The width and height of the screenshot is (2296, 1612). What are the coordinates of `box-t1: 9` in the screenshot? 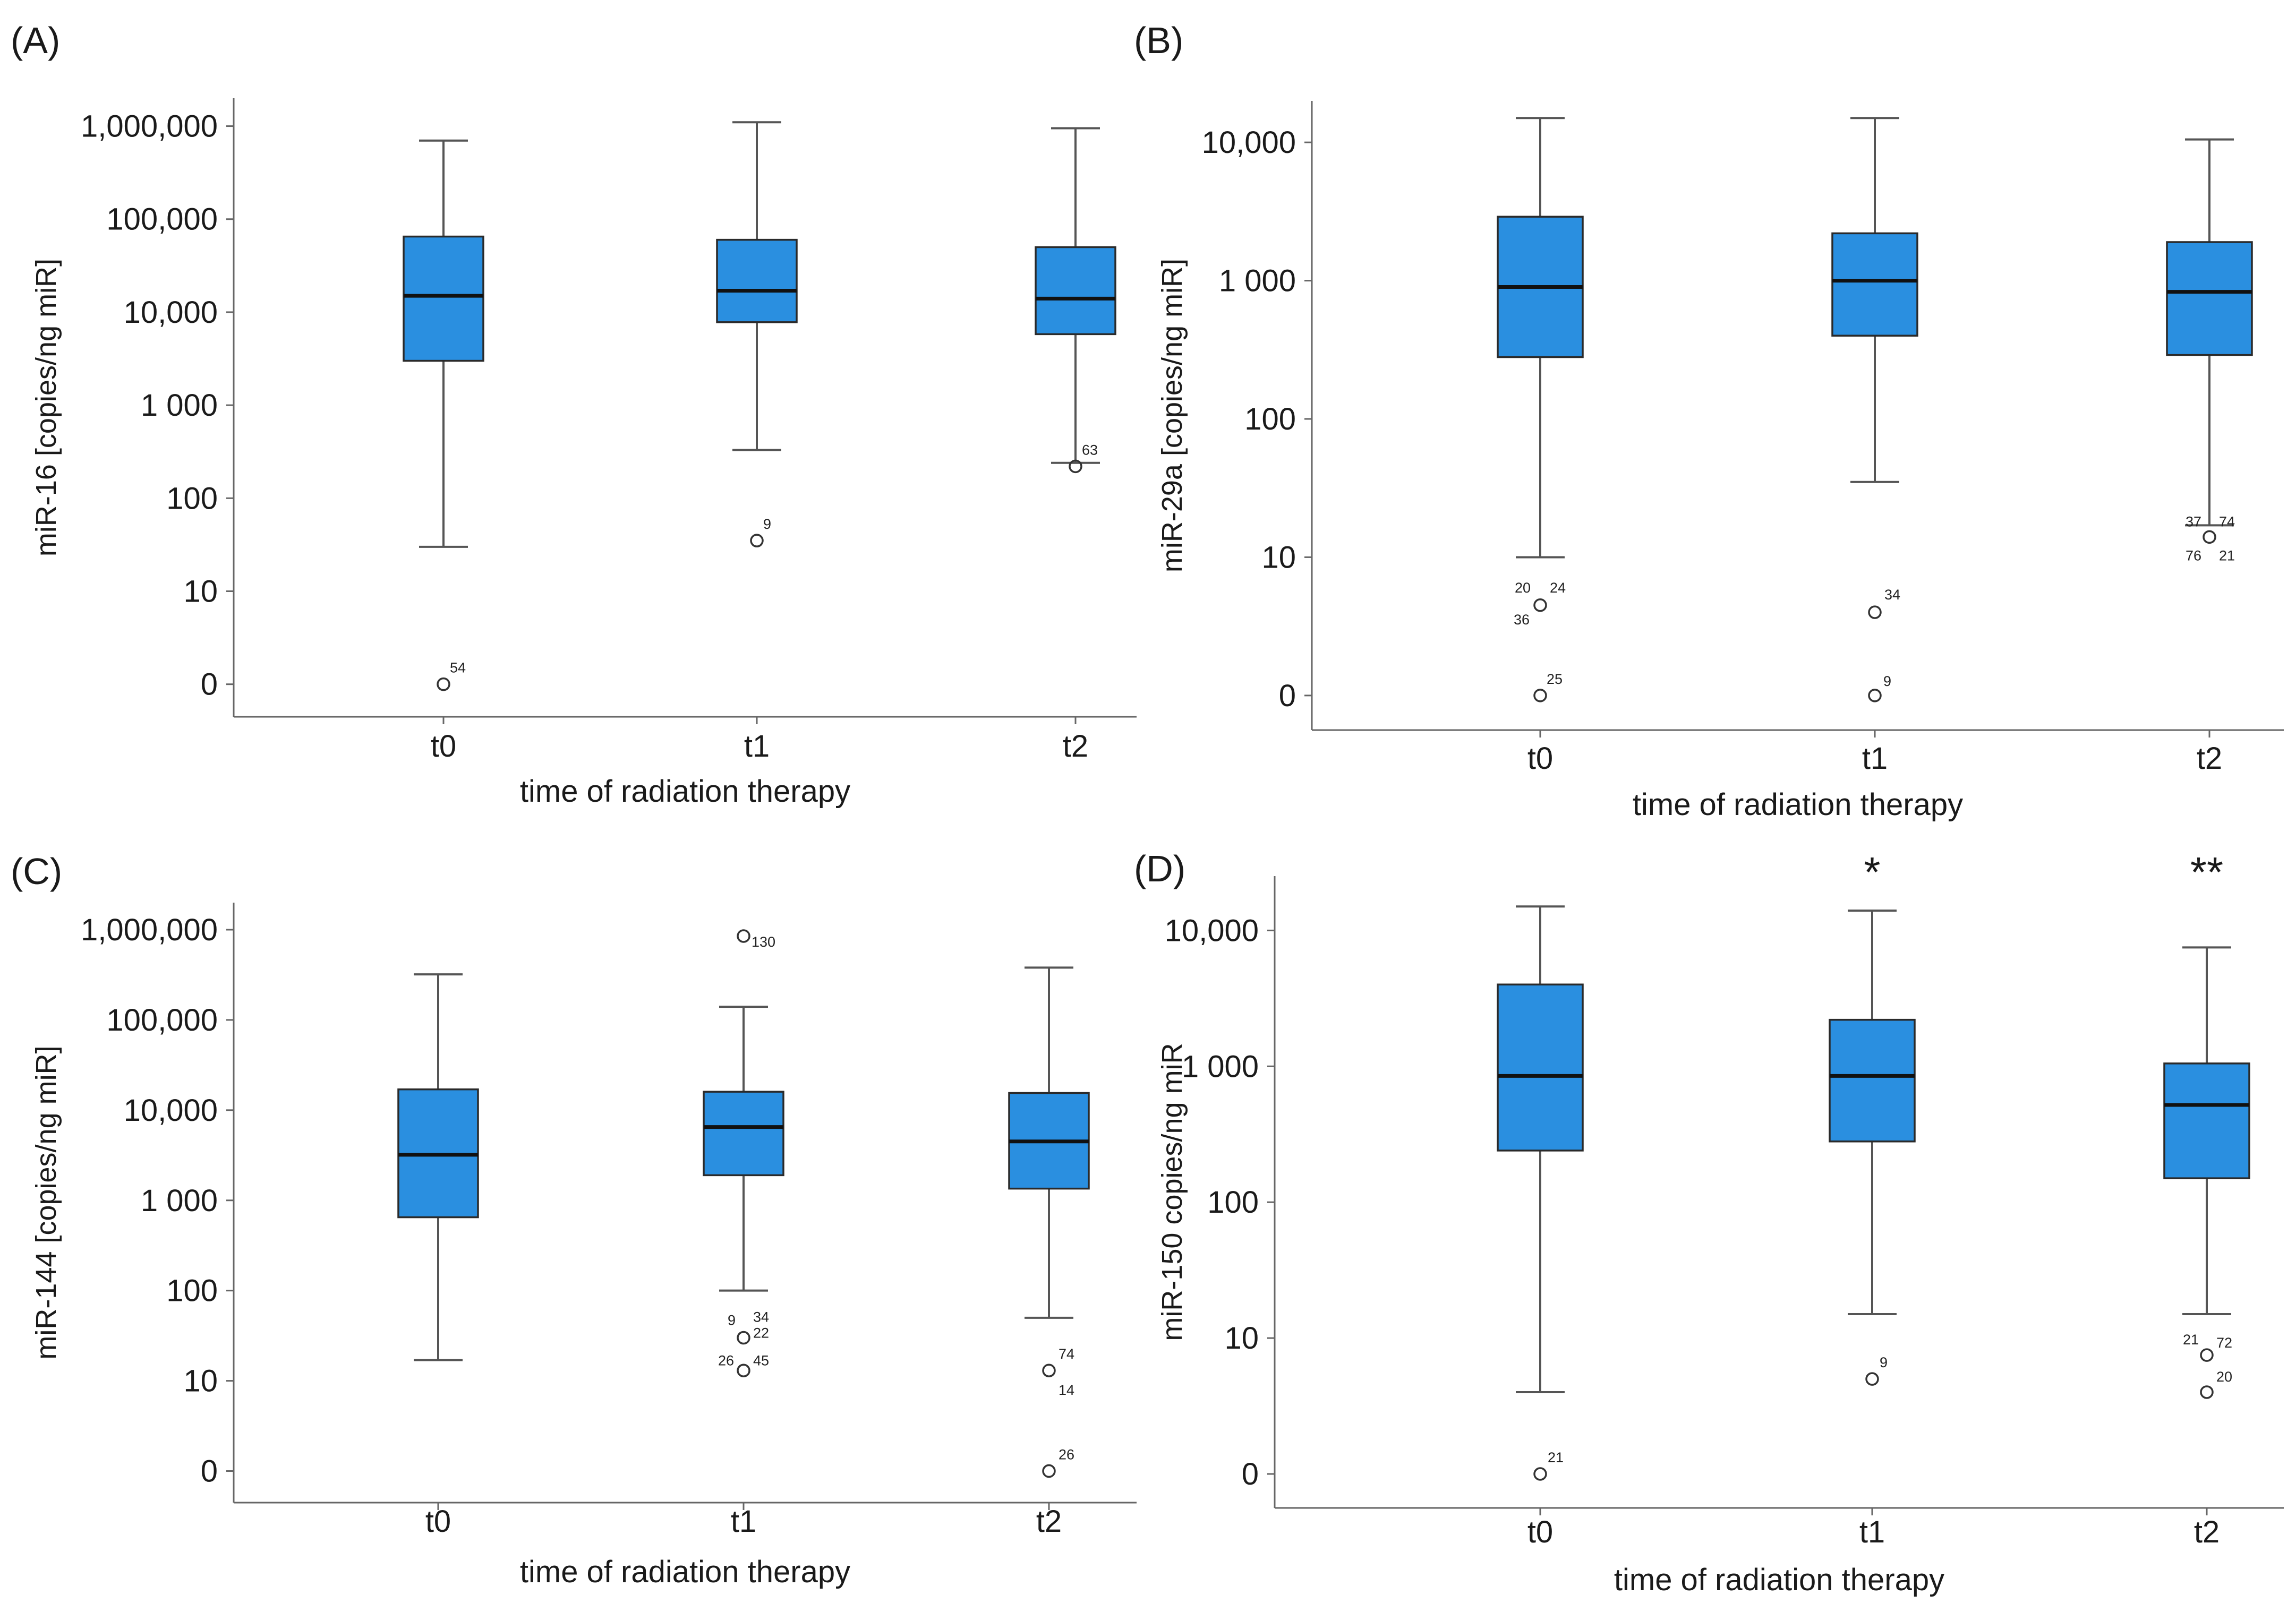 It's located at (757, 334).